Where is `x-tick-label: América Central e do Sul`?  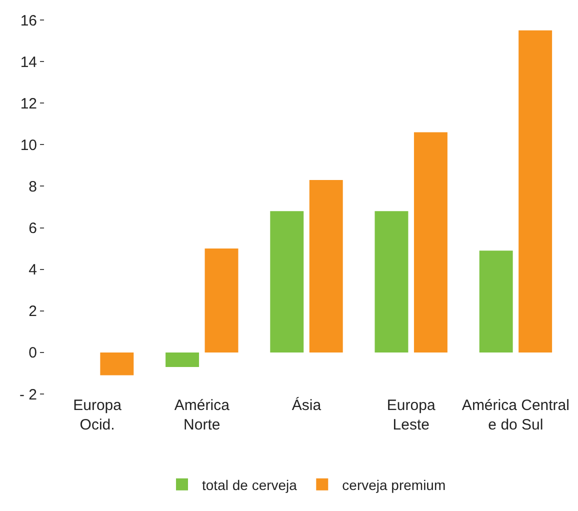
x-tick-label: América Central e do Sul is located at coordinates (516, 415).